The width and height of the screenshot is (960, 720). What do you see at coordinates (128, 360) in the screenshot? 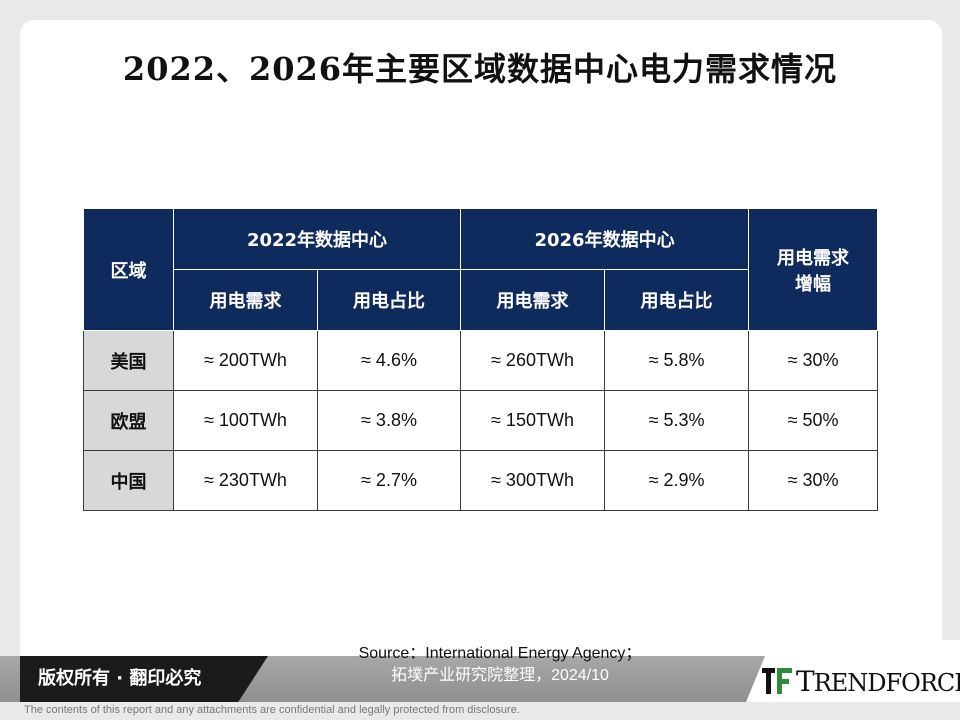
I see `region-cell: 美国` at bounding box center [128, 360].